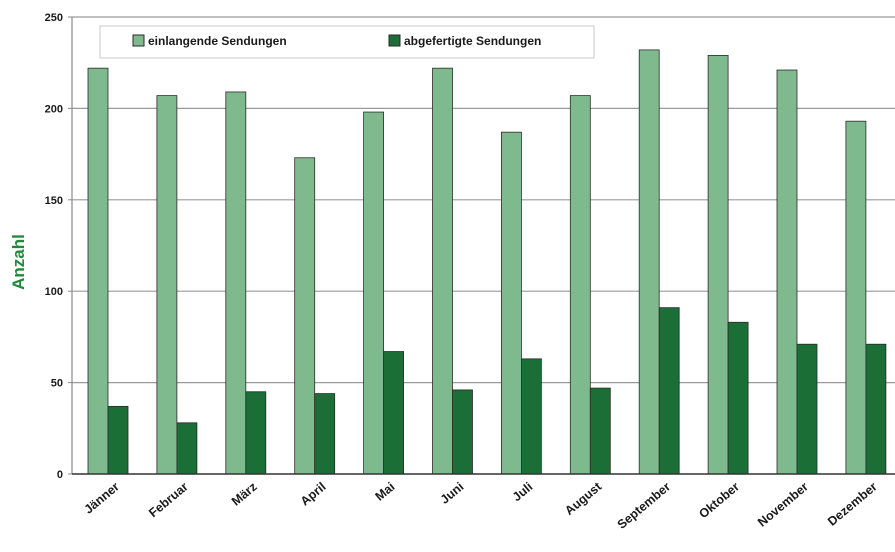  Describe the element at coordinates (244, 494) in the screenshot. I see `x-tick-label: März` at that location.